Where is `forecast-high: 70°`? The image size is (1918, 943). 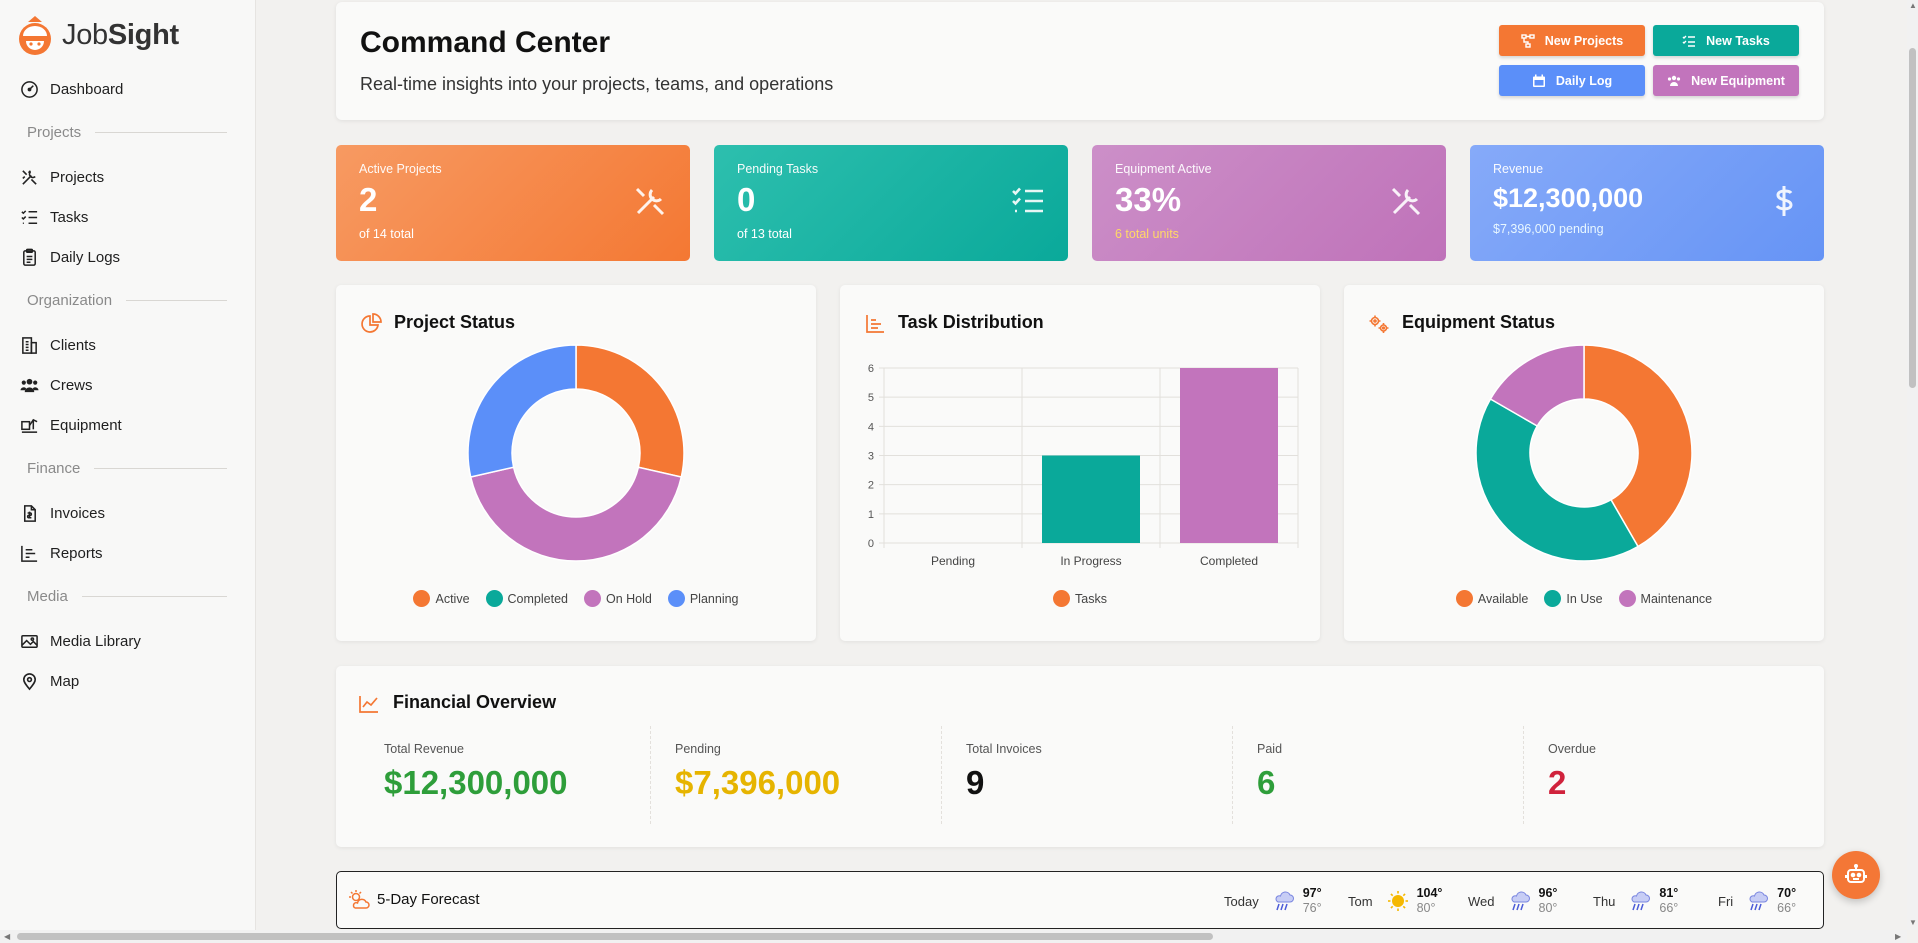 forecast-high: 70° is located at coordinates (1787, 893).